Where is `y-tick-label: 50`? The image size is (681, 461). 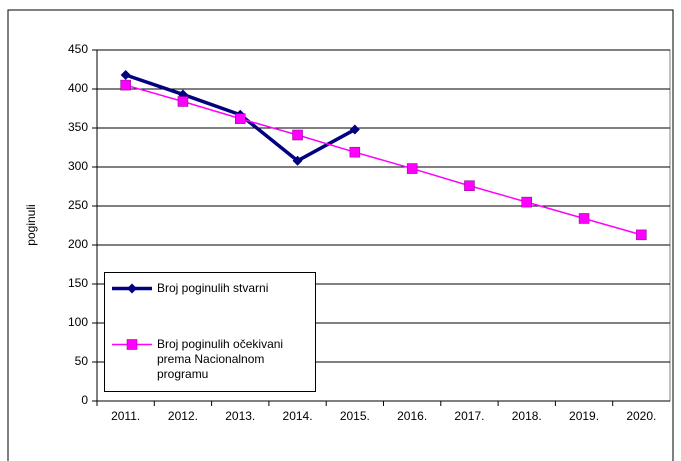
y-tick-label: 50 is located at coordinates (82, 361).